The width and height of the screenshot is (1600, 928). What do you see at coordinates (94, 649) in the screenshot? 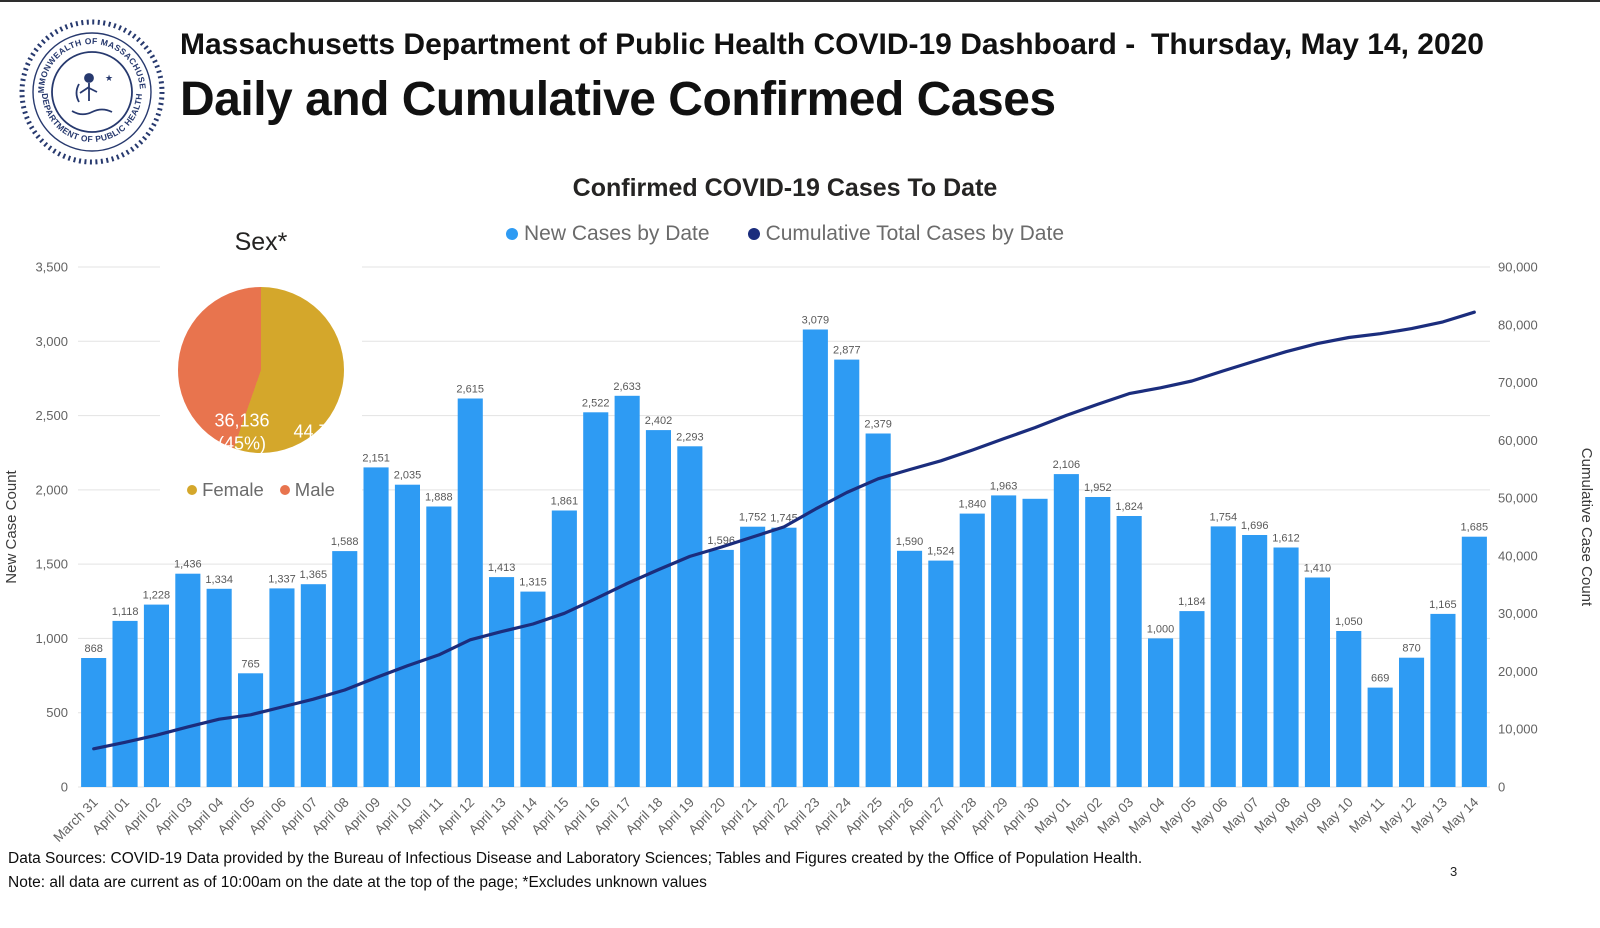
I see `bar-value-label: 868` at bounding box center [94, 649].